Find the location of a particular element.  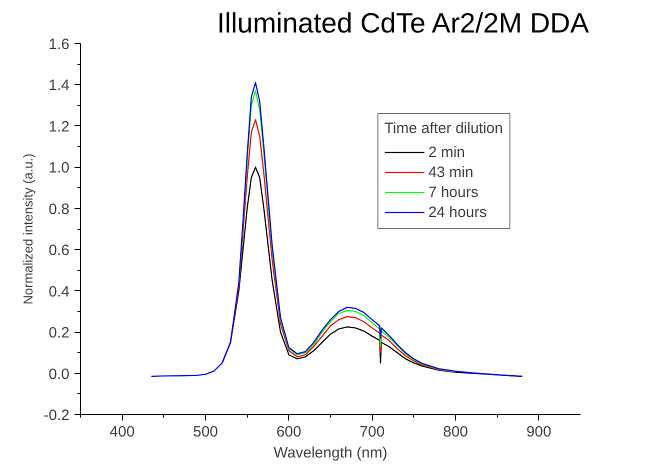

y-tick-label: 0.4 is located at coordinates (59, 291).